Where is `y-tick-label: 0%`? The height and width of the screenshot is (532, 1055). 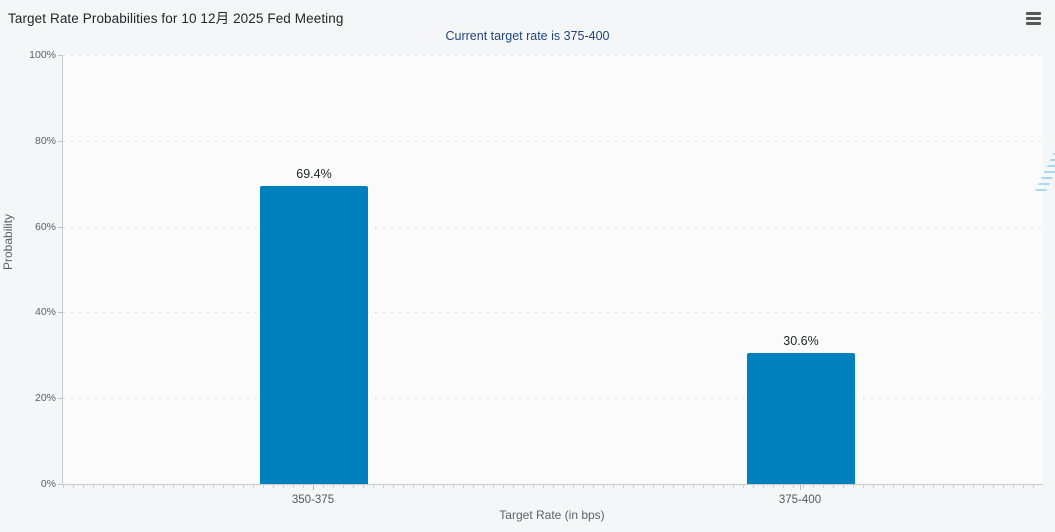 y-tick-label: 0% is located at coordinates (48, 484).